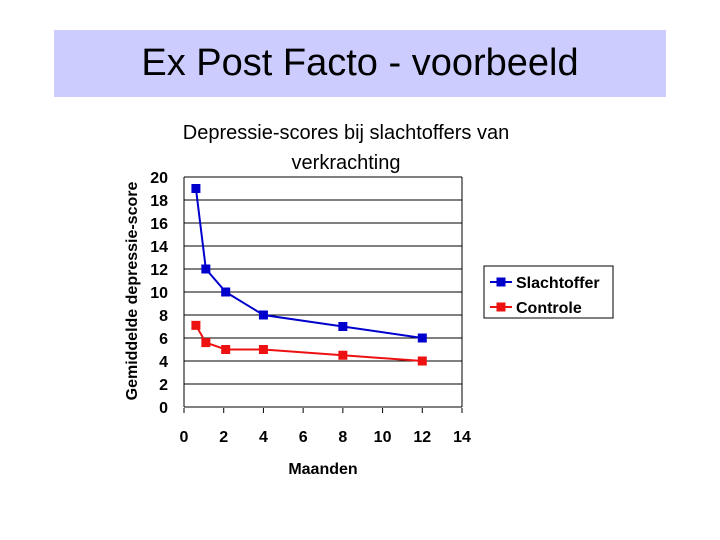  What do you see at coordinates (309, 343) in the screenshot?
I see `series-line-controle` at bounding box center [309, 343].